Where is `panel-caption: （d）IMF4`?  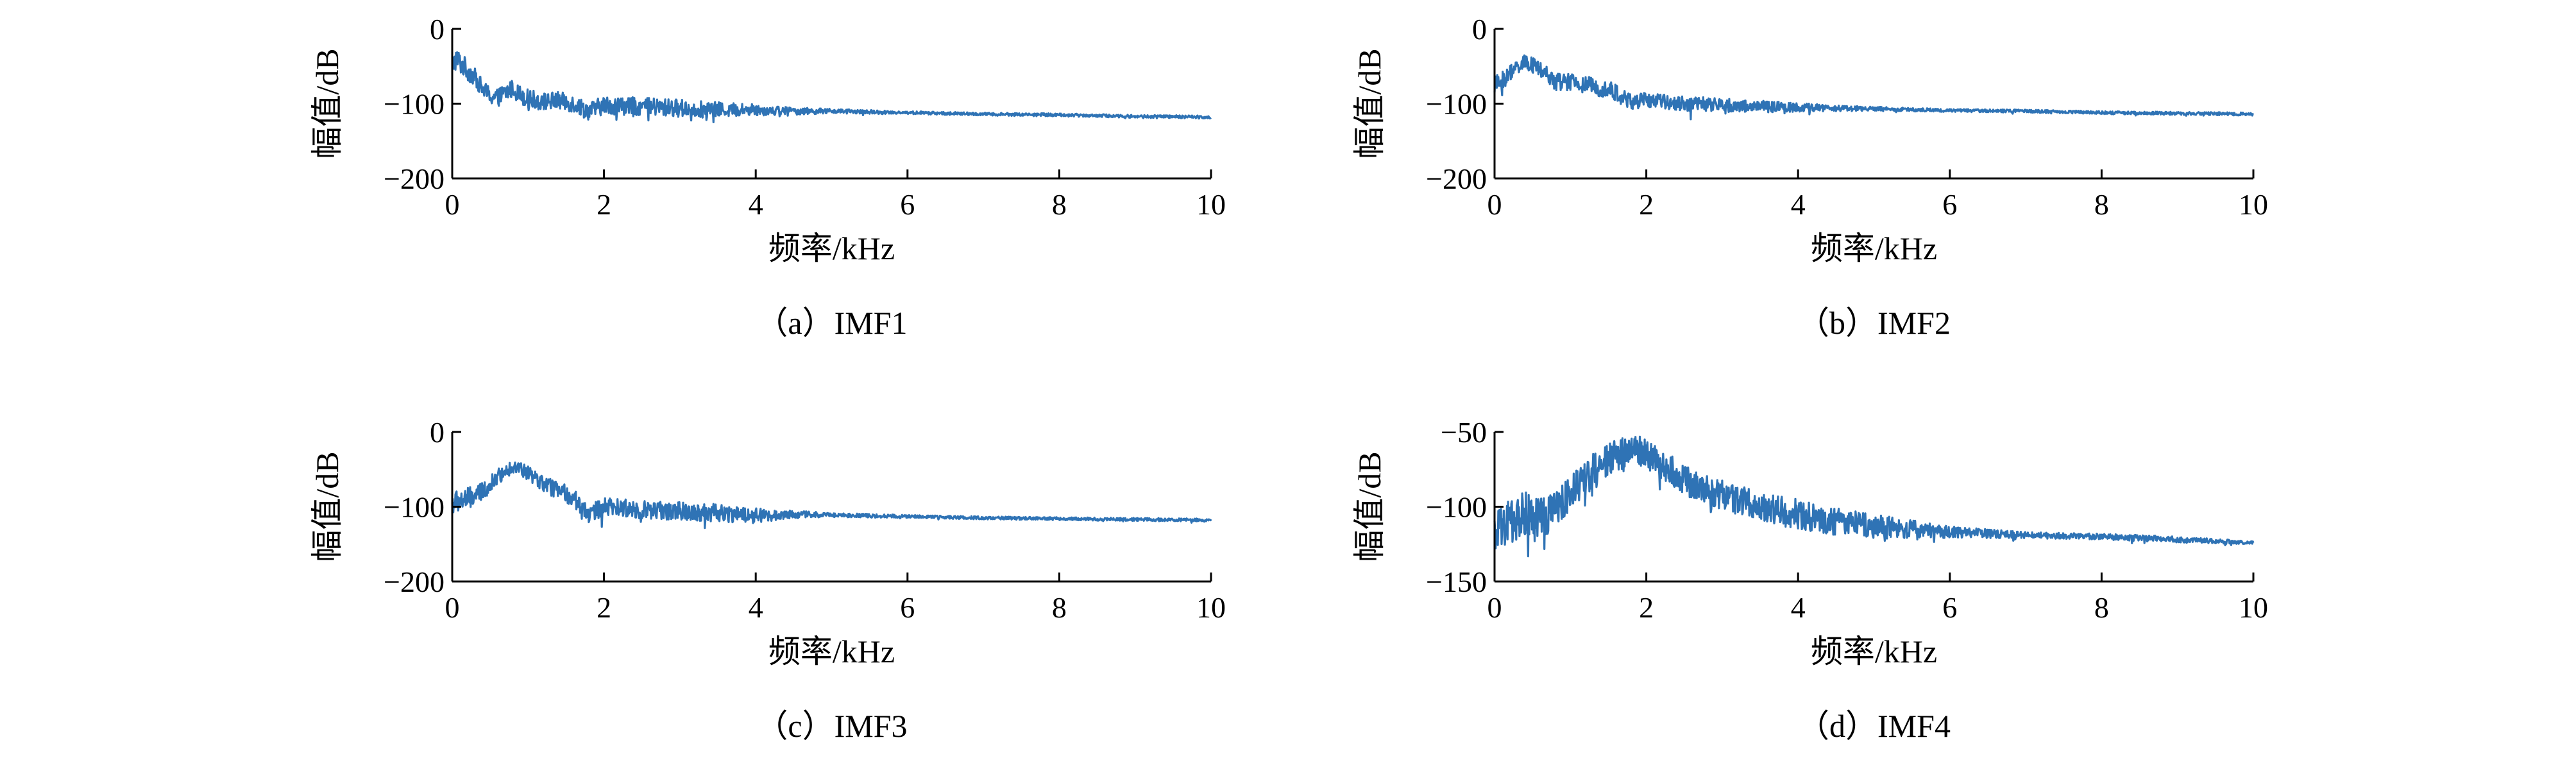
panel-caption: （d）IMF4 is located at coordinates (1874, 726).